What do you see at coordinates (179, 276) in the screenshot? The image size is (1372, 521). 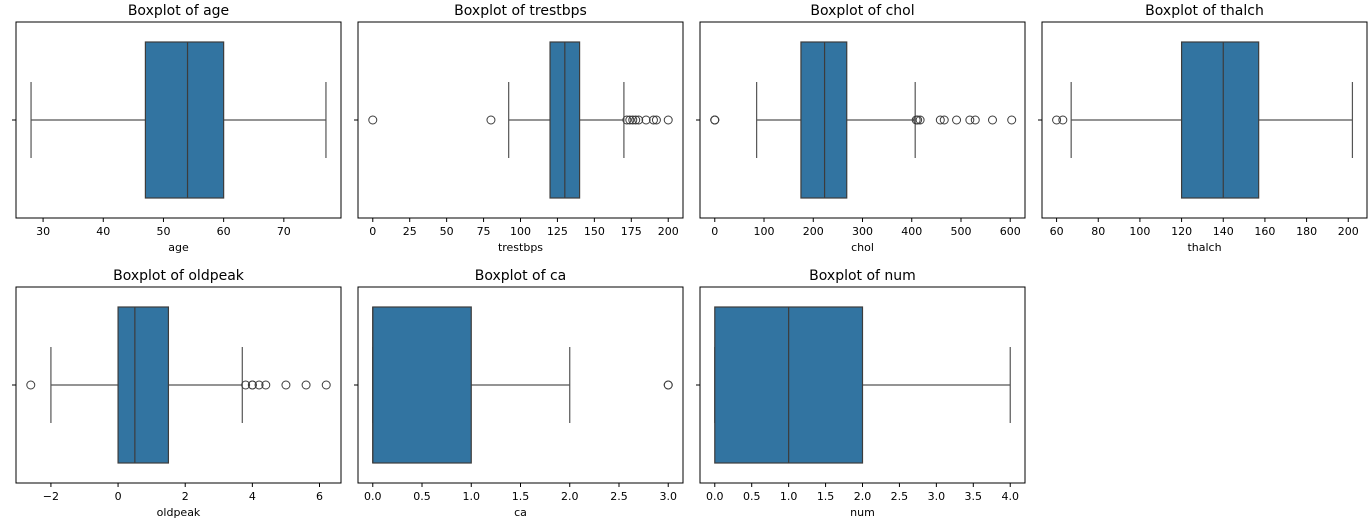 I see `chart-title: Boxplot of oldpeak` at bounding box center [179, 276].